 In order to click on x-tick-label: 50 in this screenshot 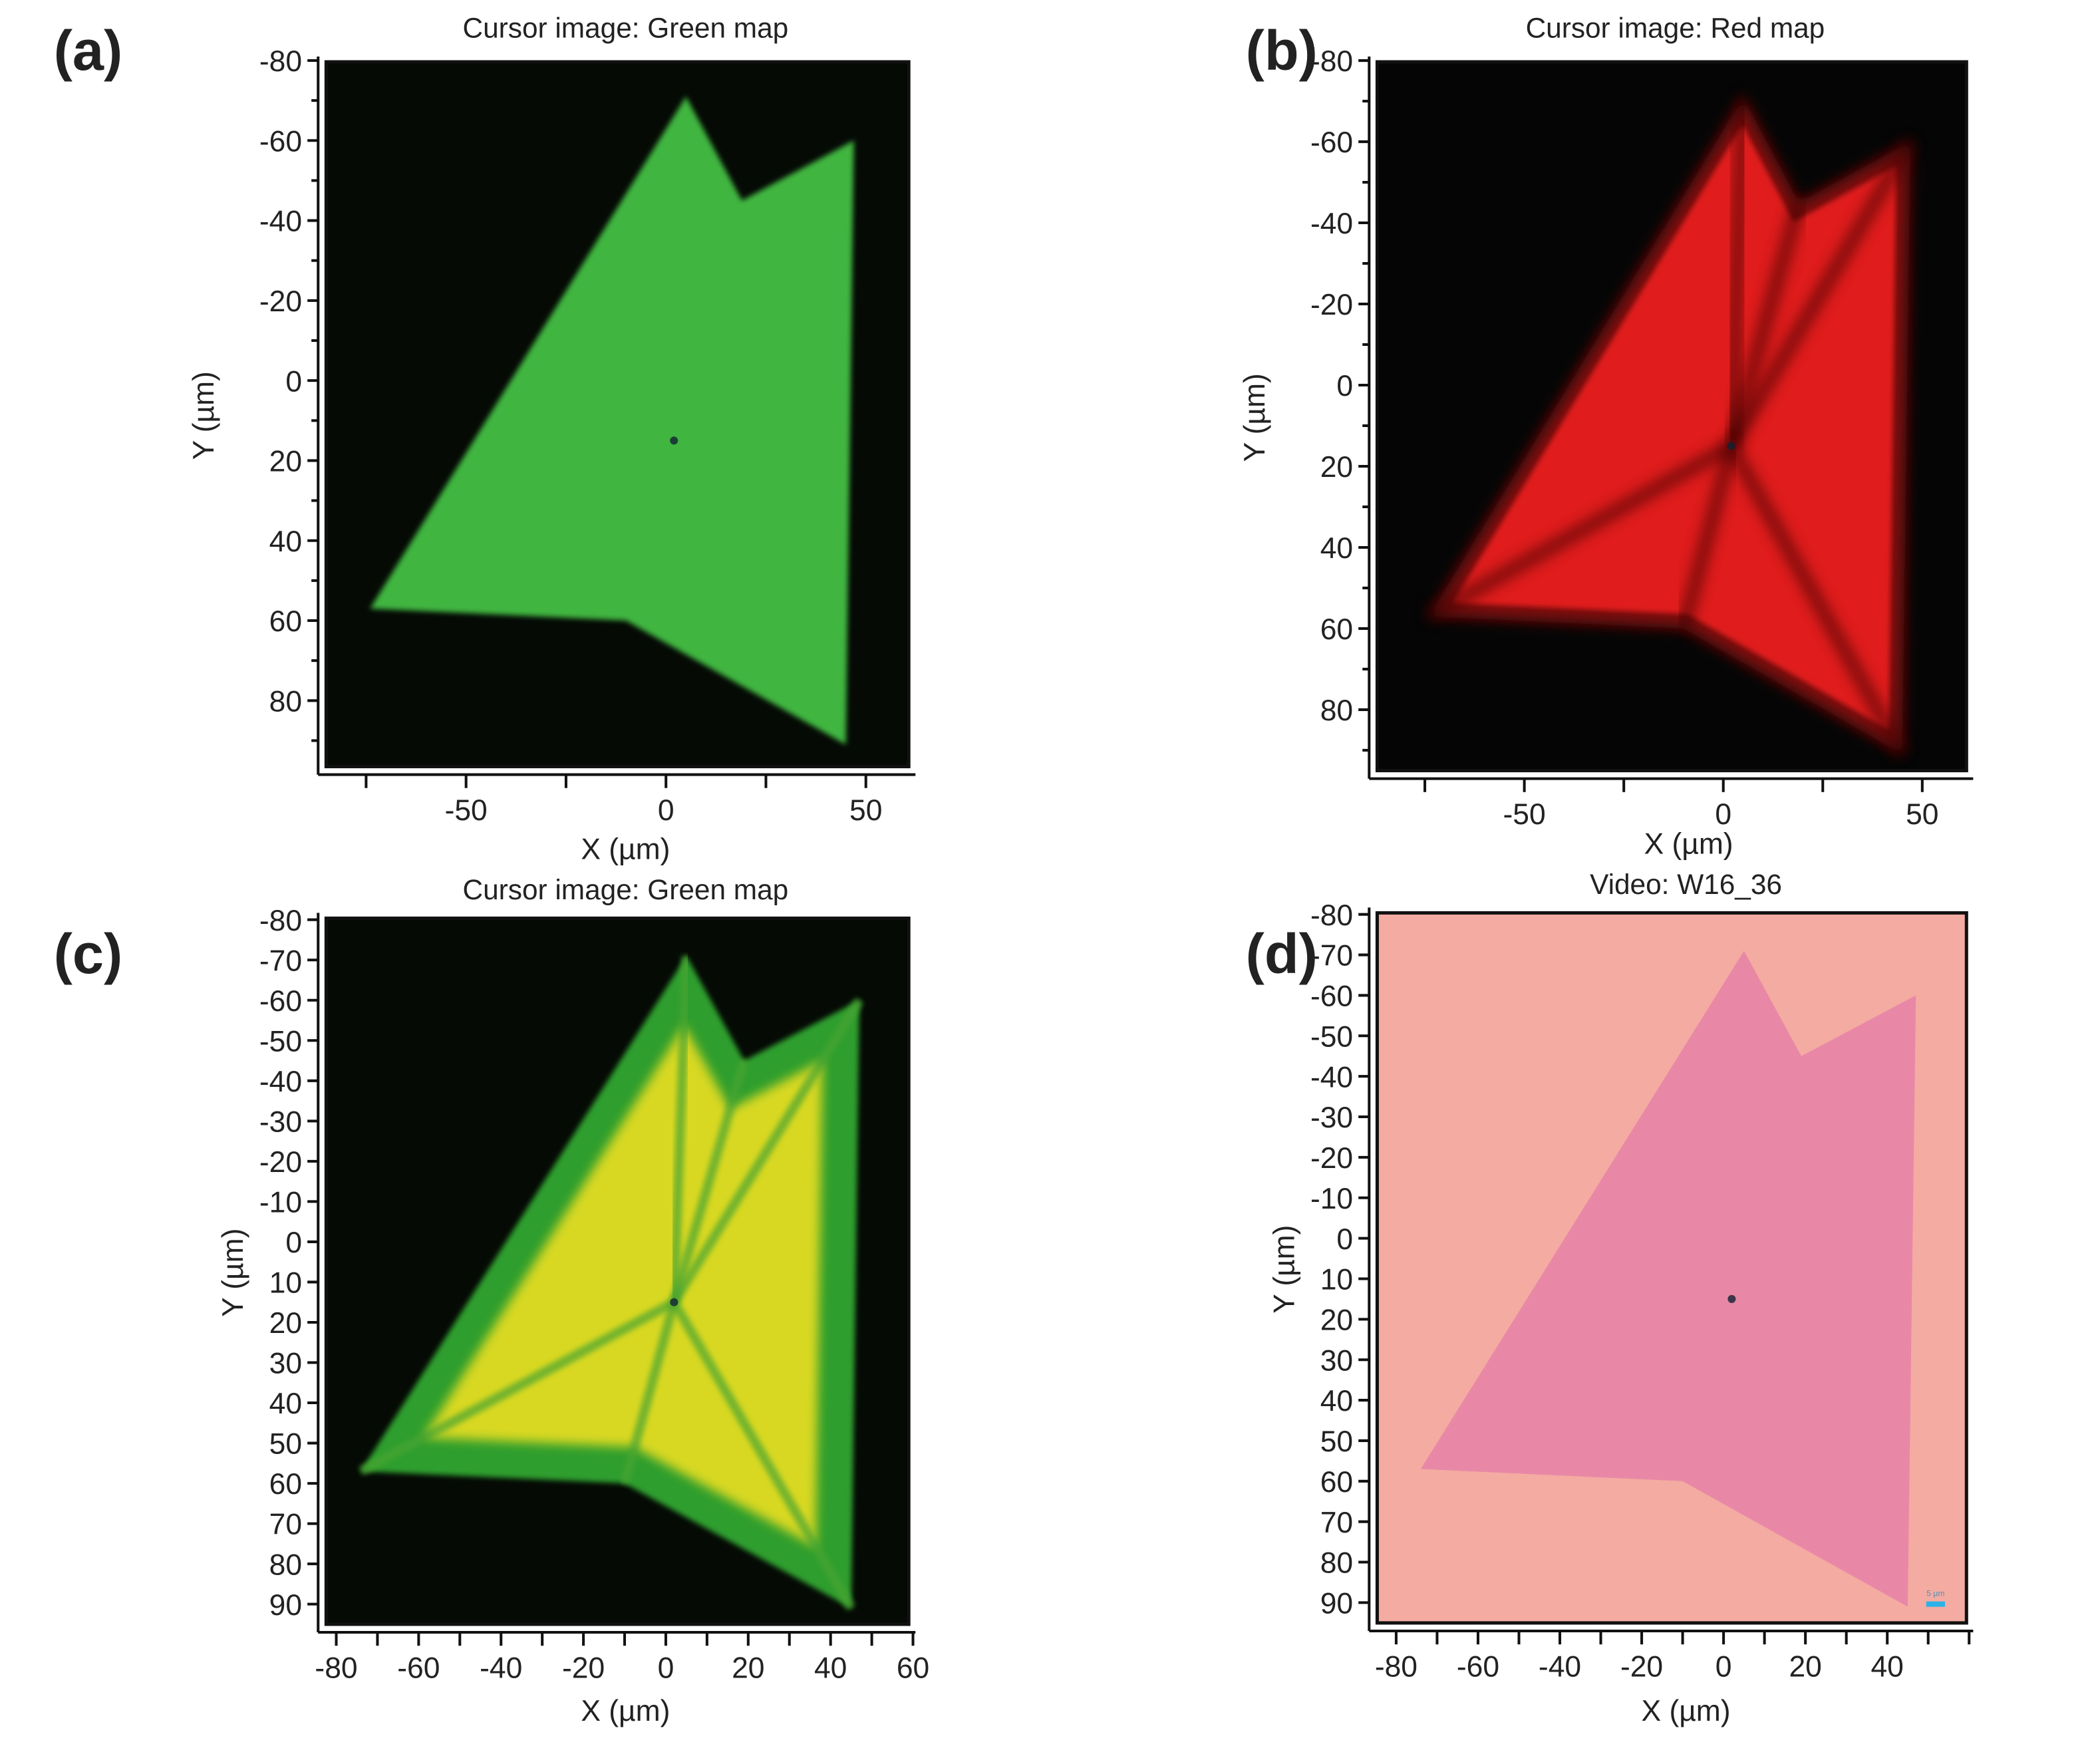, I will do `click(1922, 814)`.